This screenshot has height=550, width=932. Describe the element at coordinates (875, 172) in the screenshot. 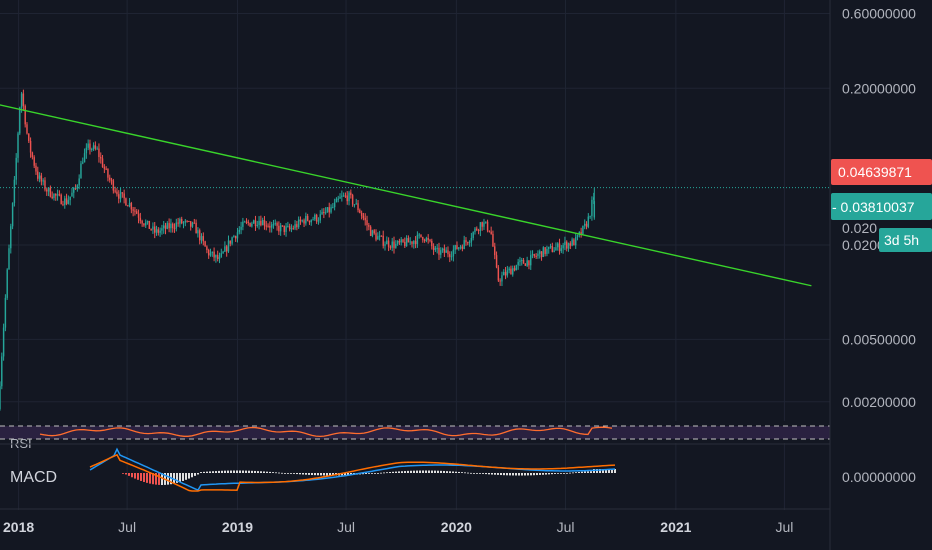

I see `high-price-label: 0.04639871` at that location.